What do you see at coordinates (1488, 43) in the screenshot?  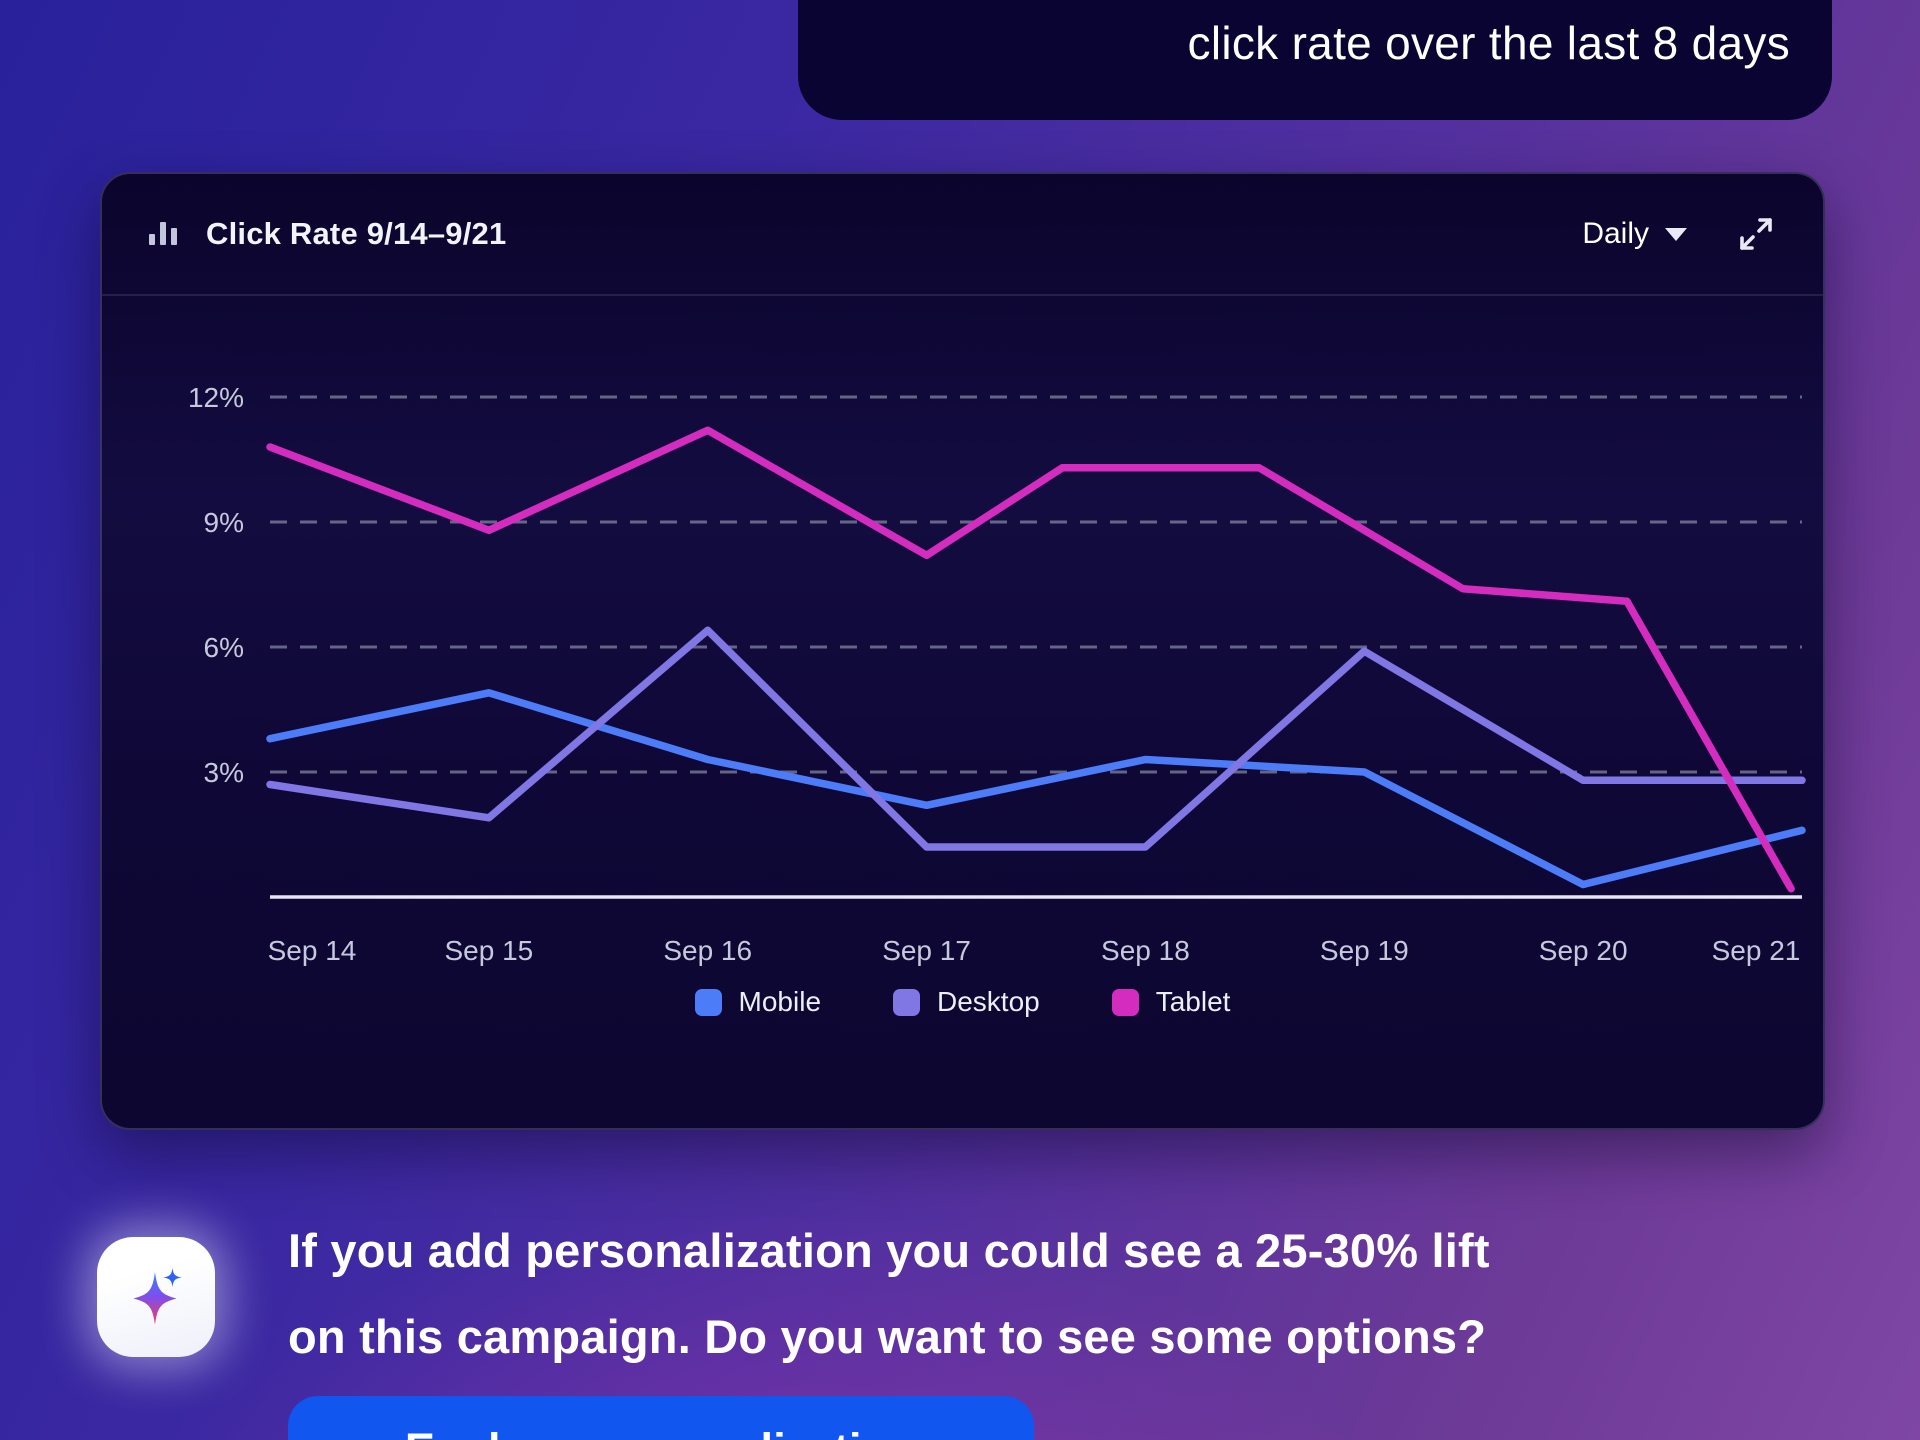 I see `user-message-text: click rate over the last 8 days` at bounding box center [1488, 43].